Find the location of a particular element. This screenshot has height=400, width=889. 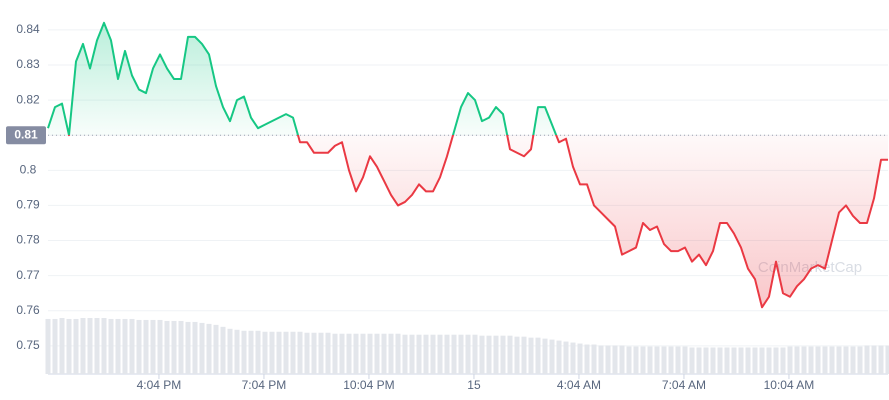

y-tick-label: 0.84 is located at coordinates (28, 29).